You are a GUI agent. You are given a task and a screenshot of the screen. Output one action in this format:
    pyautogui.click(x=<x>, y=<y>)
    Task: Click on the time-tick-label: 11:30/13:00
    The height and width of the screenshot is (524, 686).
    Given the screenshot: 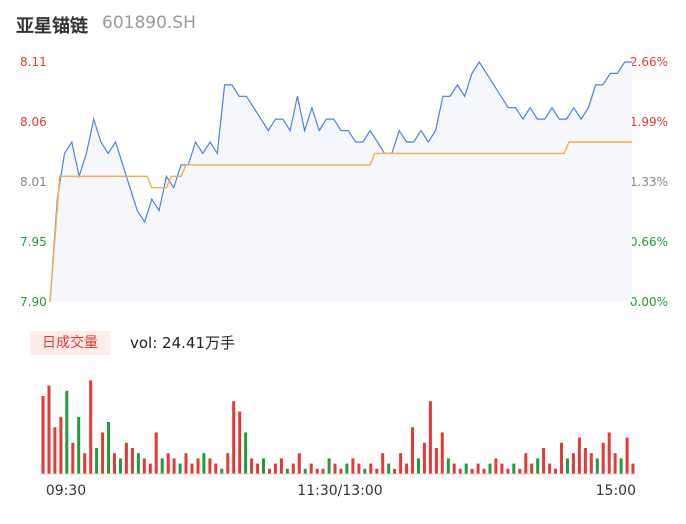 What is the action you would take?
    pyautogui.click(x=339, y=491)
    